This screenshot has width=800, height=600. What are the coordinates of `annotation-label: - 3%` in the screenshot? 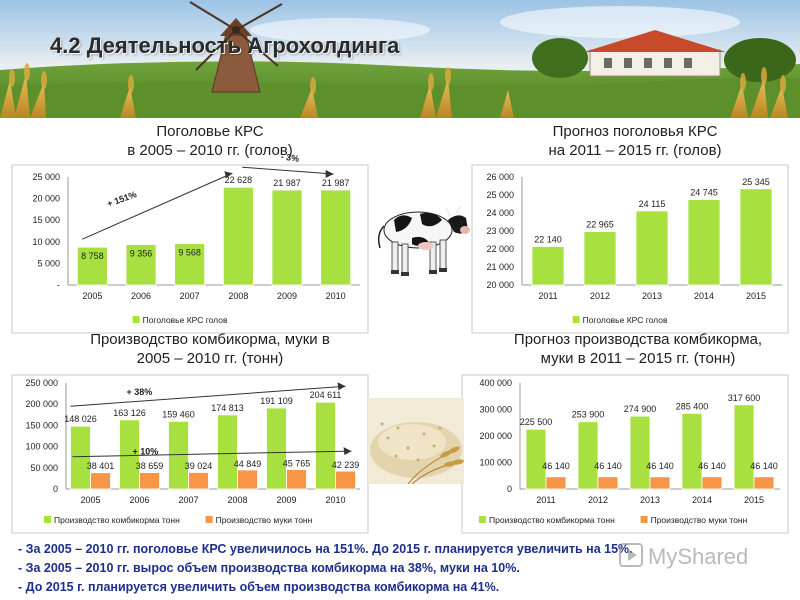 It's located at (290, 157).